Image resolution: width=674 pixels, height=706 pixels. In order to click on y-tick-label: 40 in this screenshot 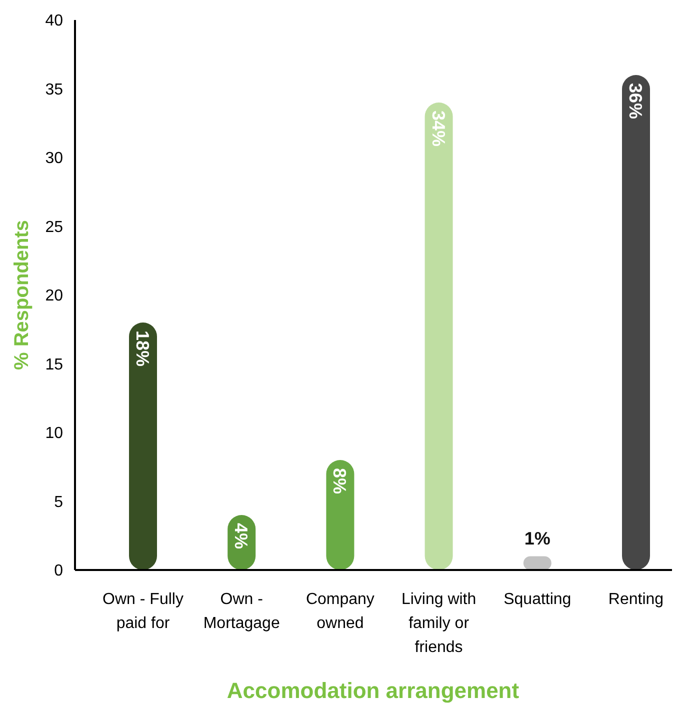, I will do `click(54, 21)`.